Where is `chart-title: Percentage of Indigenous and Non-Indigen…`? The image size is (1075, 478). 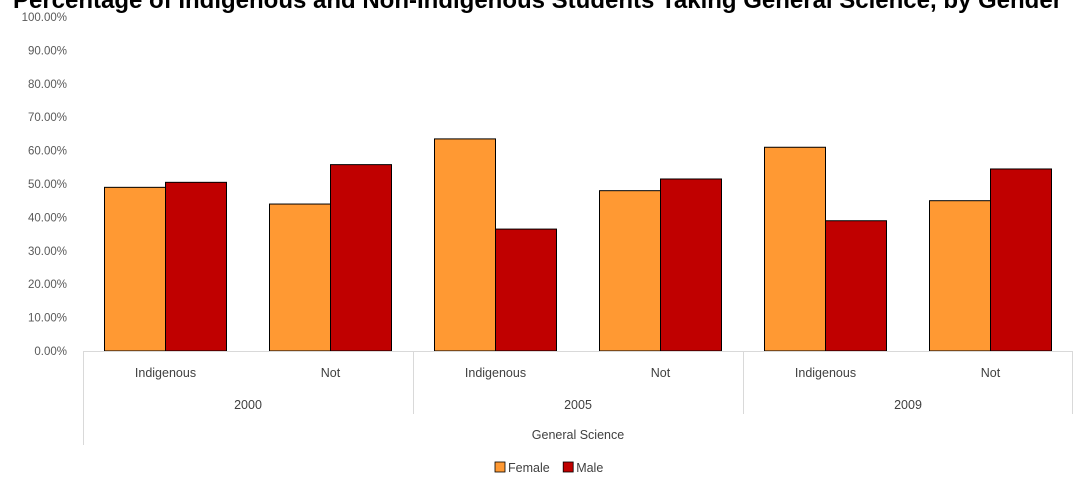
chart-title: Percentage of Indigenous and Non-Indigen… is located at coordinates (537, 7).